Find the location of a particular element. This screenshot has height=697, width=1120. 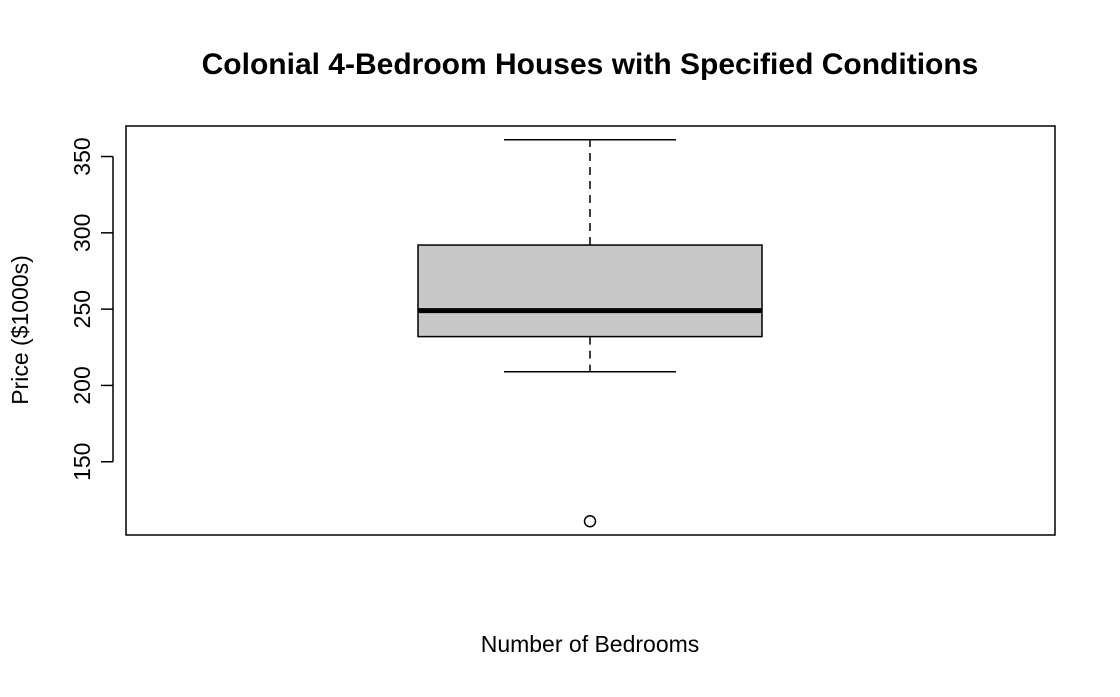

y-axis: 150 200 250 300 350 is located at coordinates (91, 309).